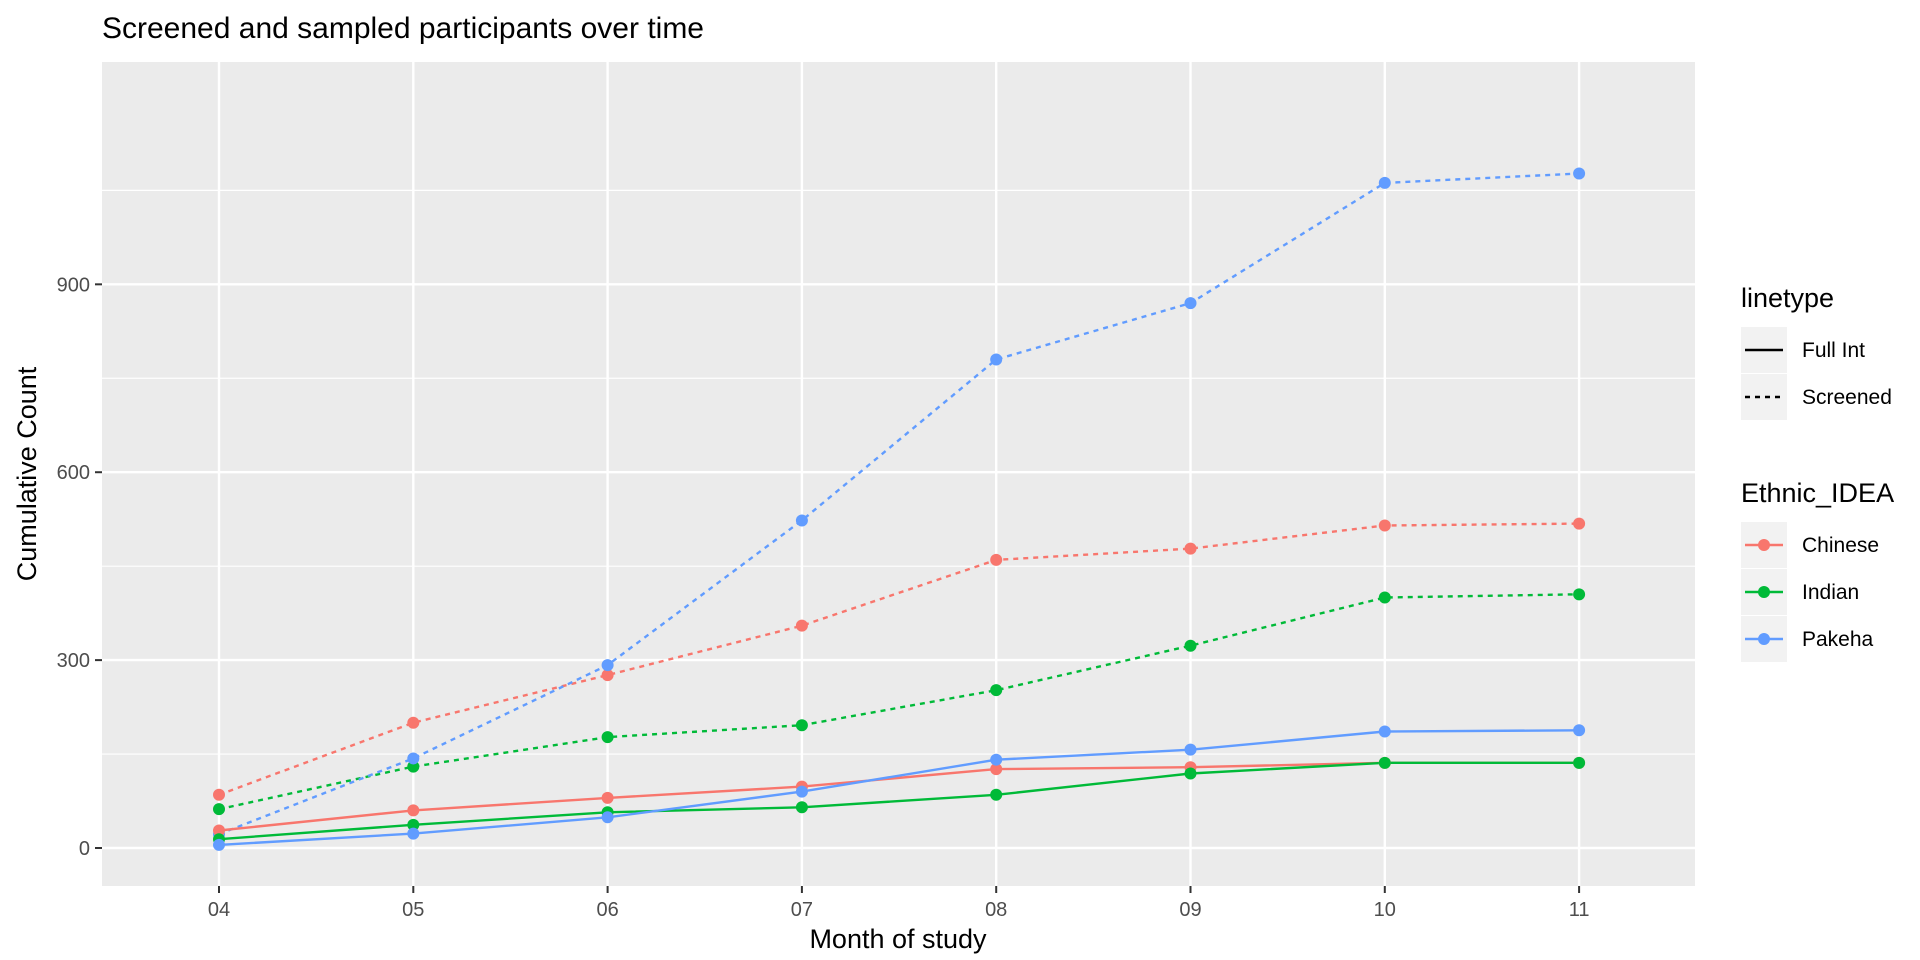 The image size is (1920, 960). I want to click on legend-label: Indian, so click(1830, 592).